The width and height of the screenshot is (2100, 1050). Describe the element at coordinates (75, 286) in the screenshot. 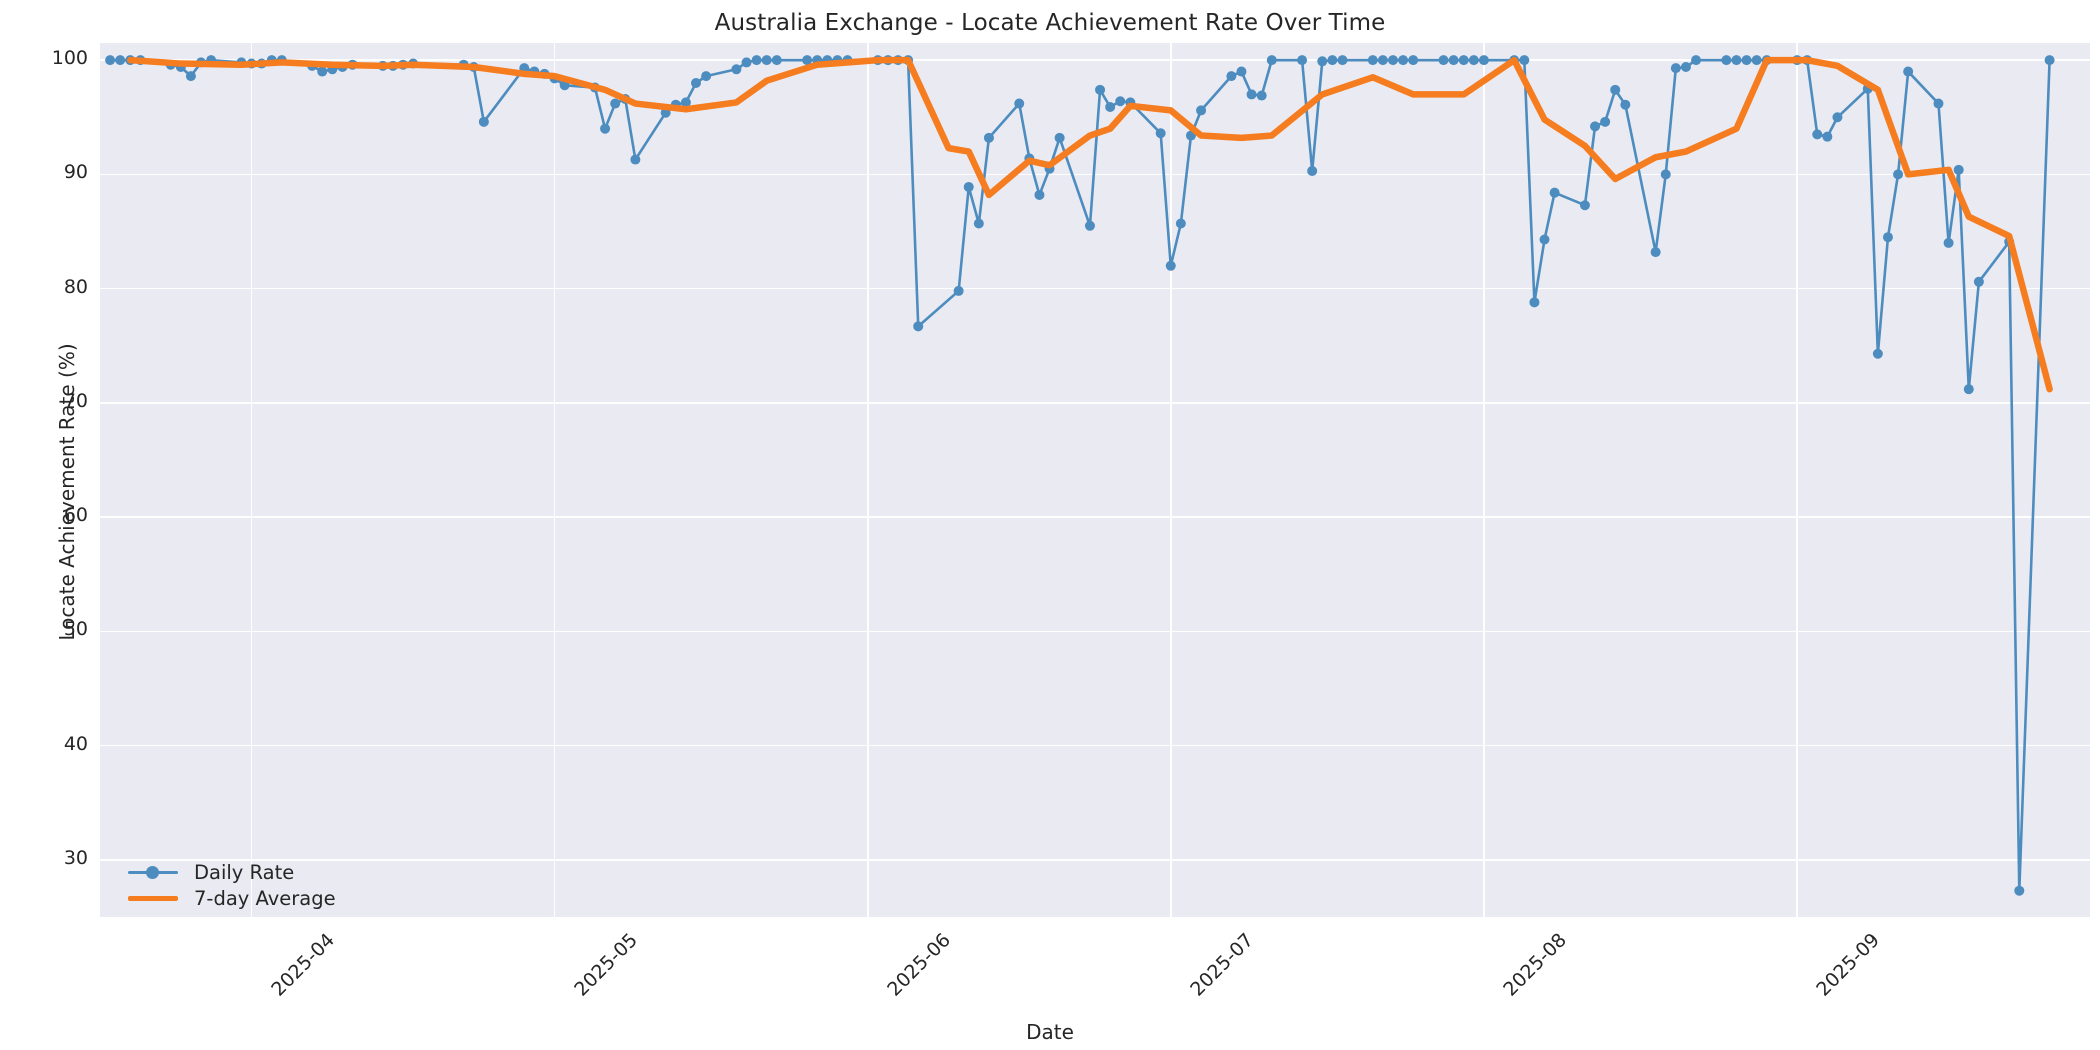

I see `y-tick-label: 80` at that location.